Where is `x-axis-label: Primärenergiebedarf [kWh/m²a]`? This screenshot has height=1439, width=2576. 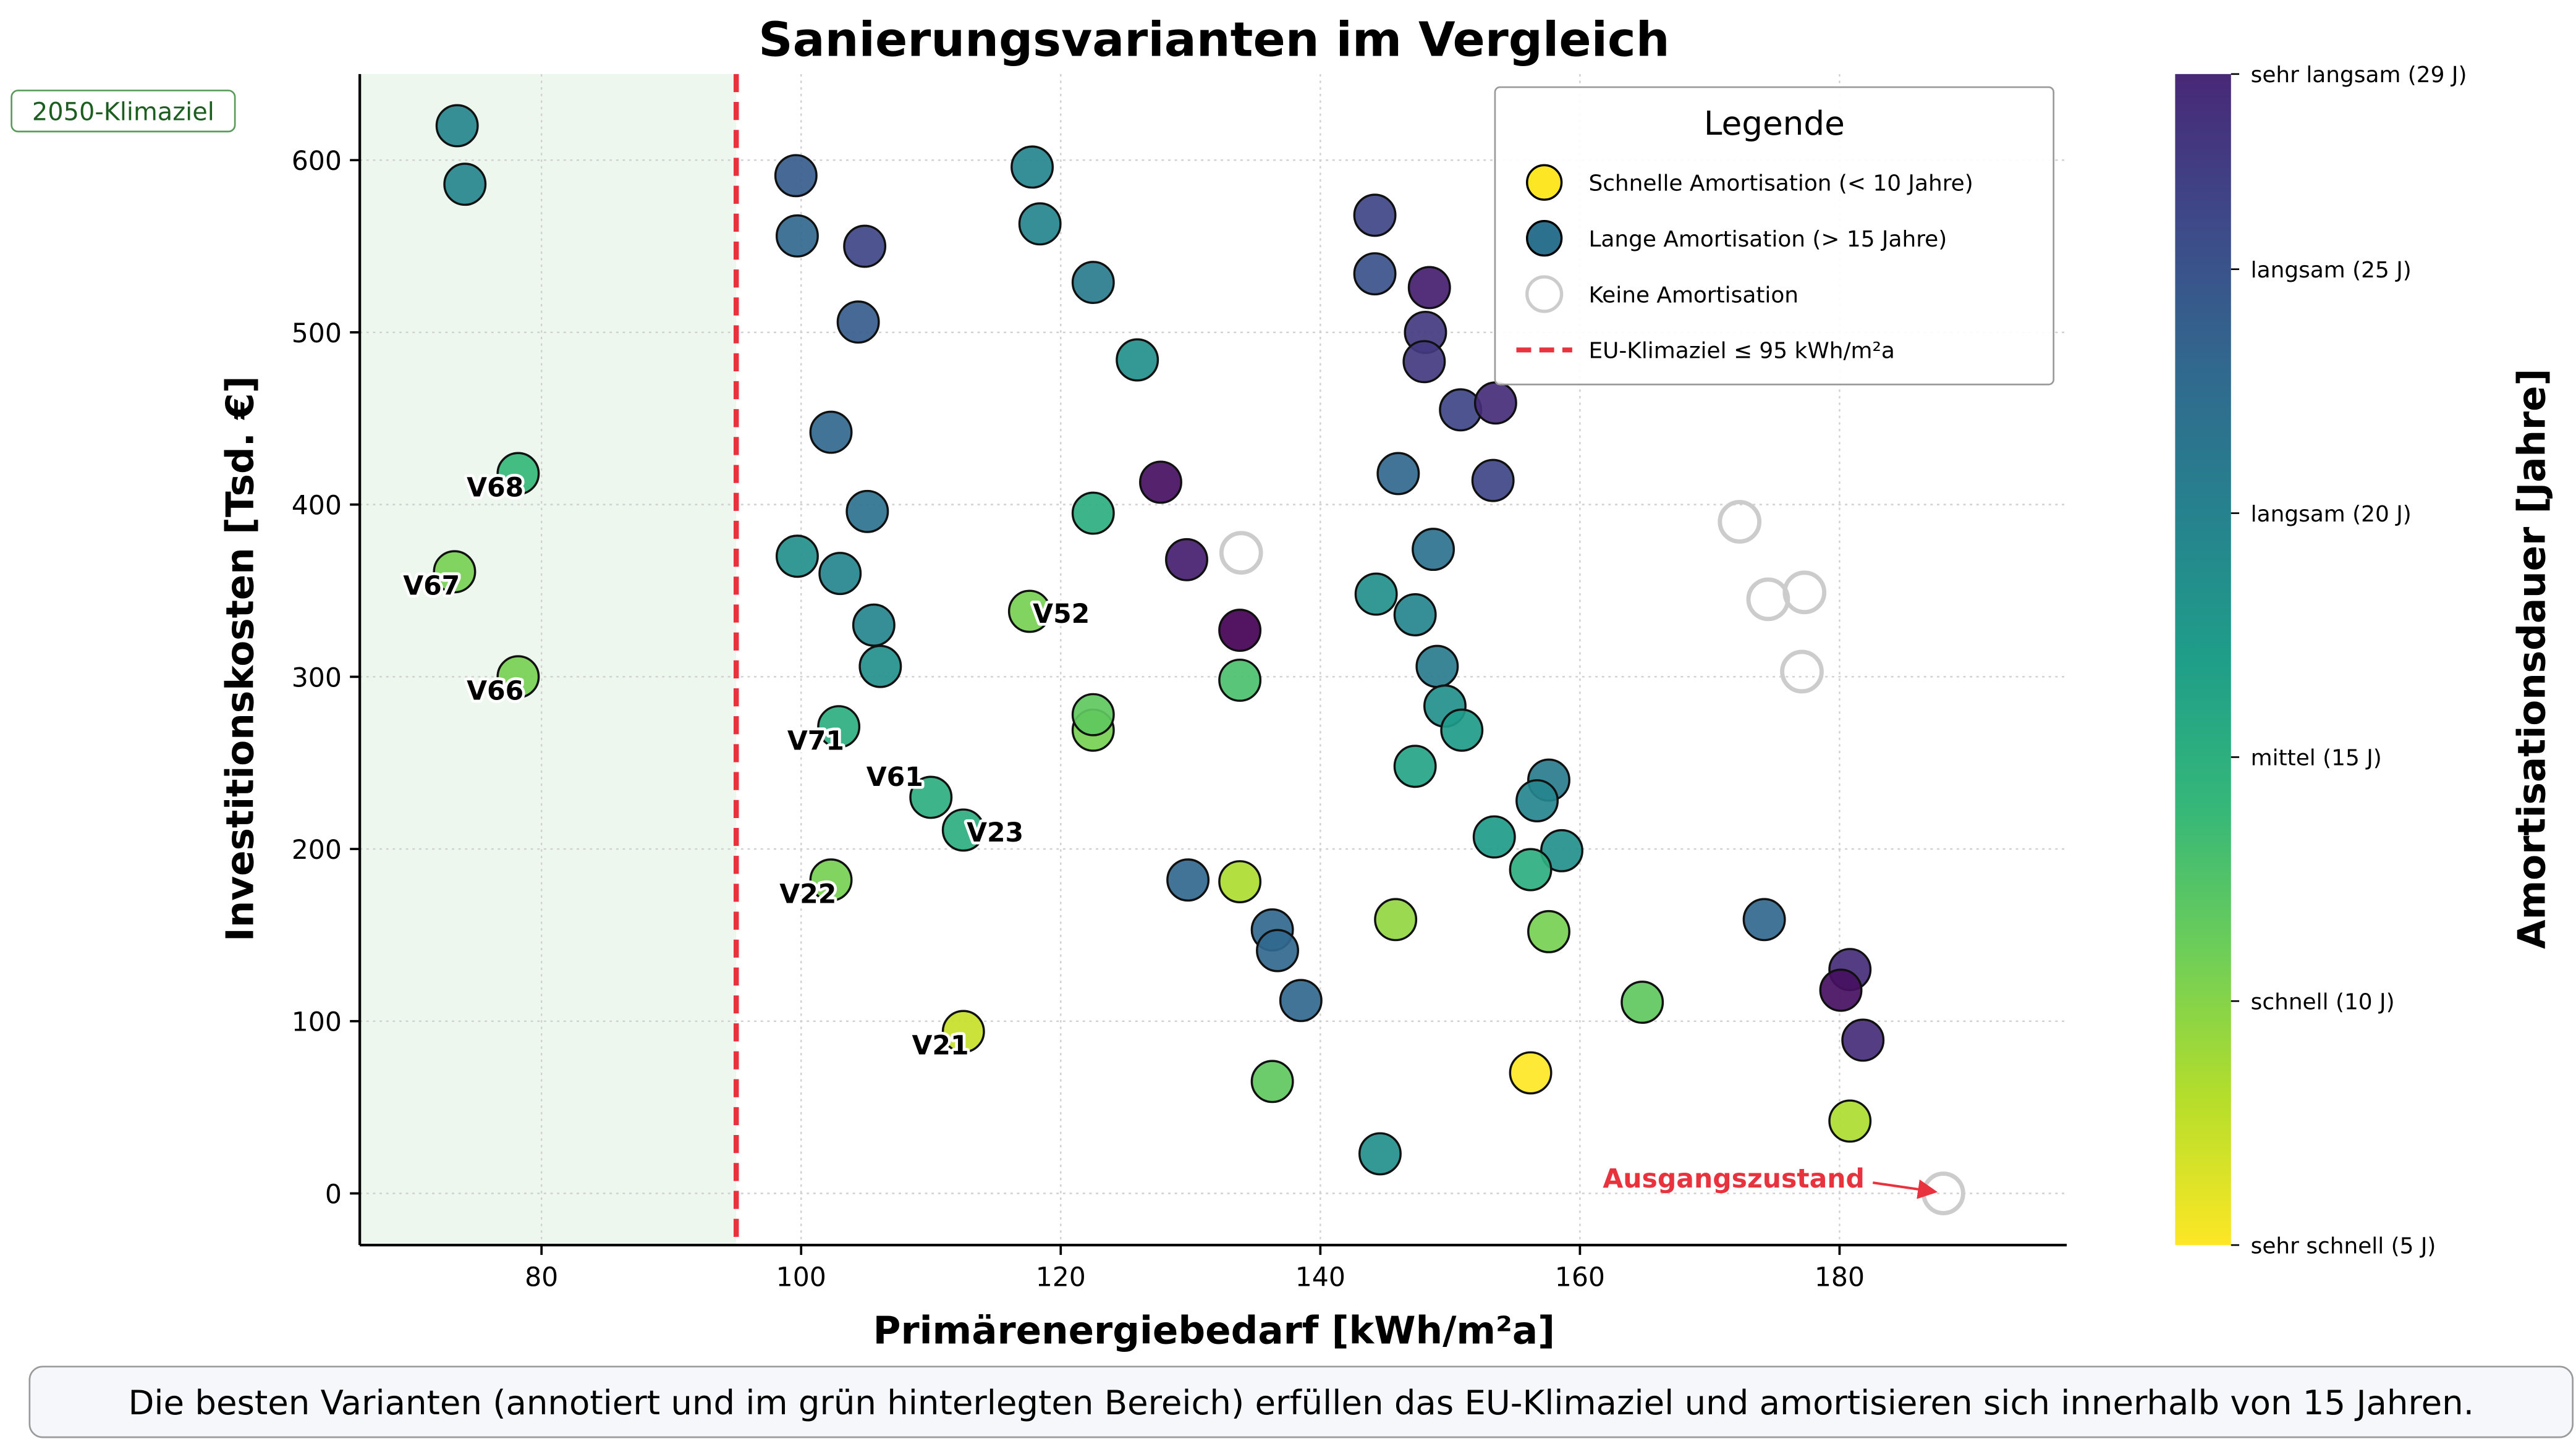
x-axis-label: Primärenergiebedarf [kWh/m²a] is located at coordinates (1214, 1331).